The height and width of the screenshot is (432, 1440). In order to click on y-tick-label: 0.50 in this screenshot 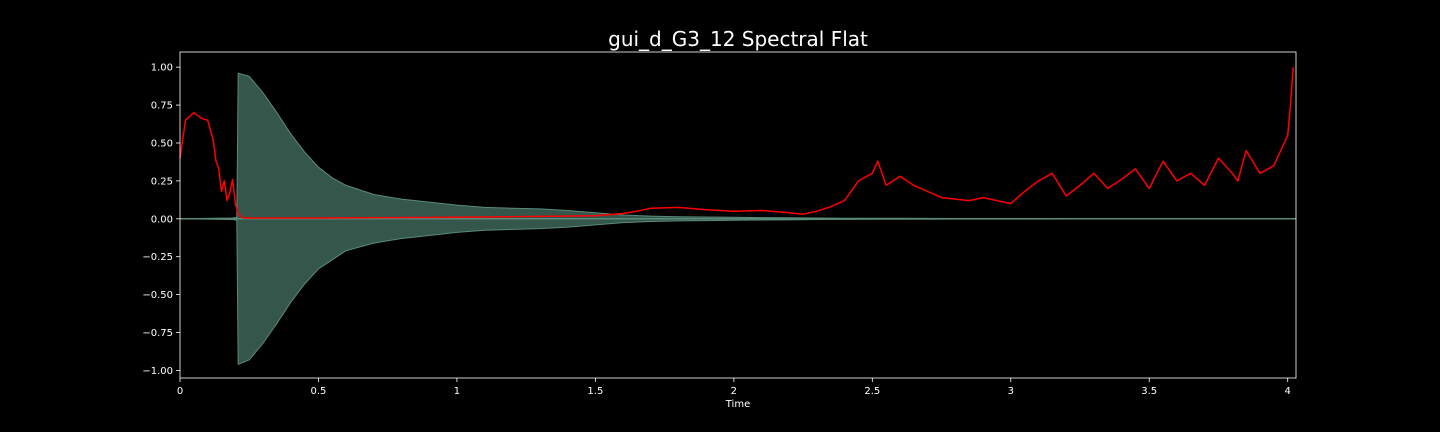, I will do `click(162, 143)`.